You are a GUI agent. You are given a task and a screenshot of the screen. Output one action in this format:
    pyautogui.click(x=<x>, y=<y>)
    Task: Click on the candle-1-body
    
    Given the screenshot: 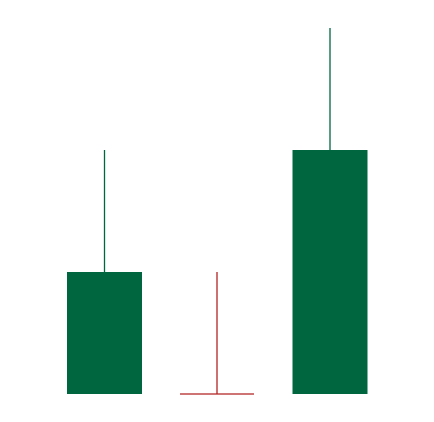 What is the action you would take?
    pyautogui.click(x=104, y=333)
    